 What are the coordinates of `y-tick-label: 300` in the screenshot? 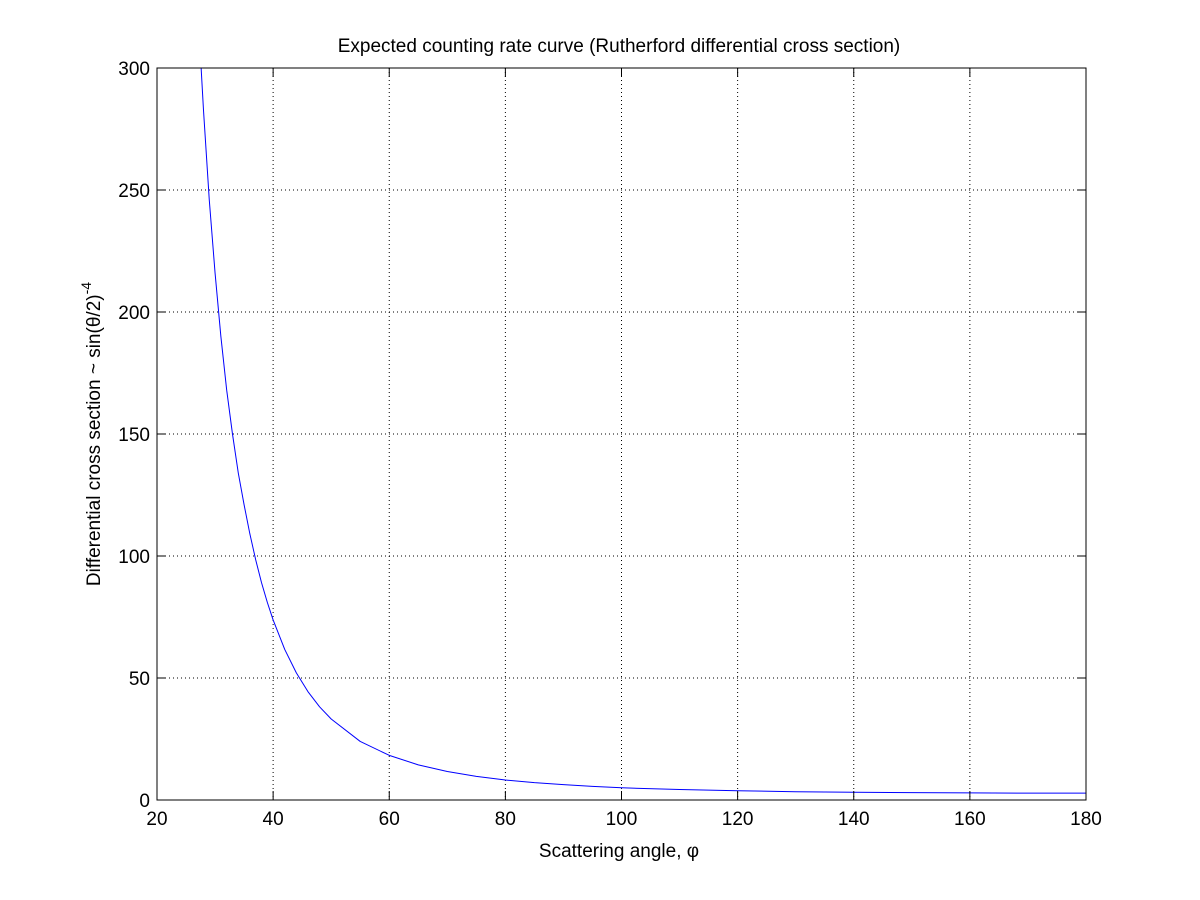 It's located at (134, 69).